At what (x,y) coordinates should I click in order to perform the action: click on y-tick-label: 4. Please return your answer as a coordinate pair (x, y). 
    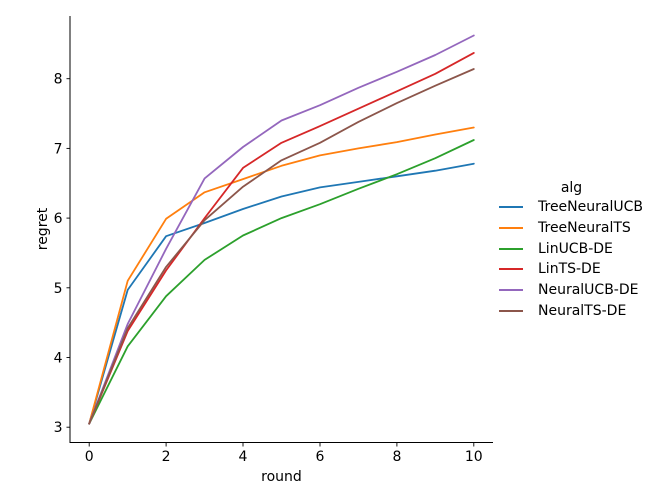
    Looking at the image, I should click on (58, 359).